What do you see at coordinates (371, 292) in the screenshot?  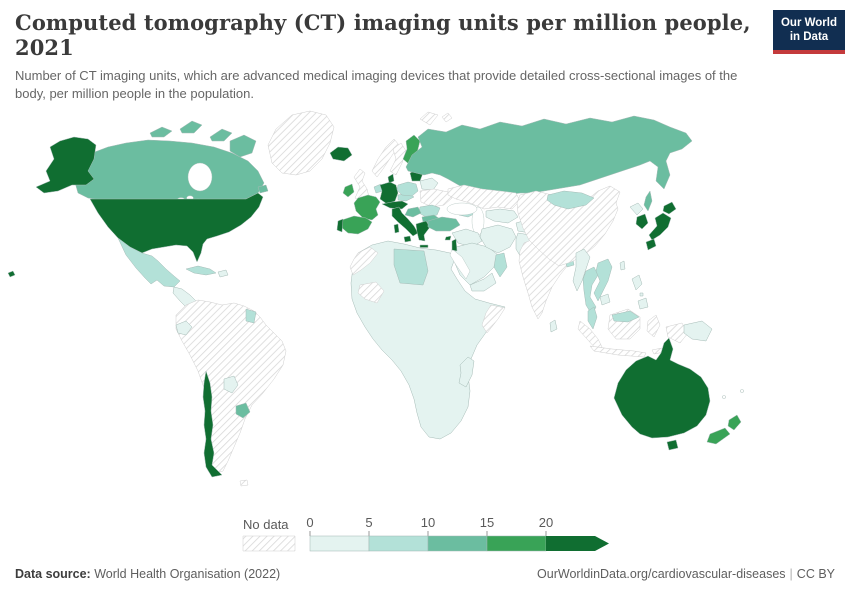 I see `region-mauritania-mali` at bounding box center [371, 292].